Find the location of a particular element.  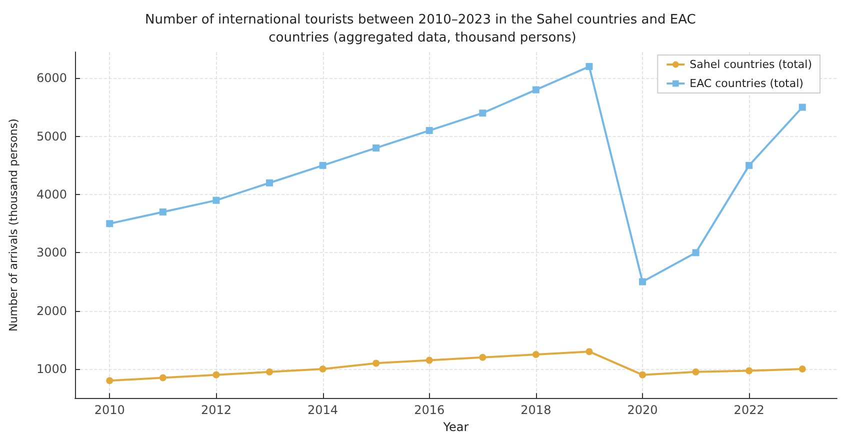

chart-title: Number of international tourists between 2010–2023 in the Sahel countries and EAC countries (aggregated data, thousand persons) is located at coordinates (422, 29).